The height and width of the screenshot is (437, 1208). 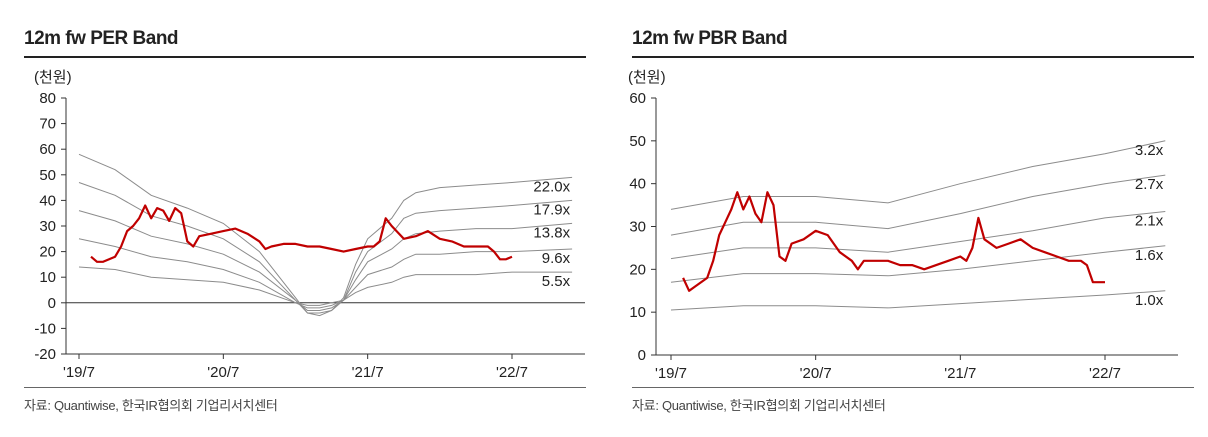 I want to click on y-tick-label: -20, so click(x=45, y=354).